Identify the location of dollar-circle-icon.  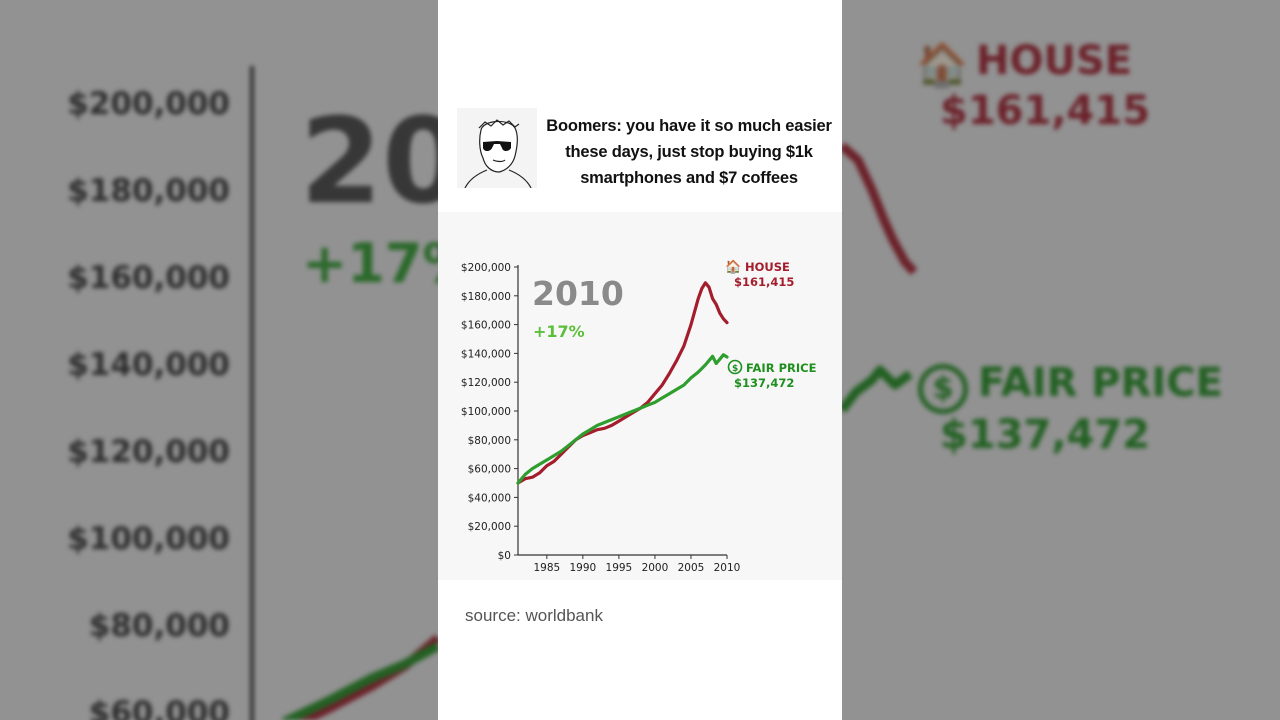
(735, 367).